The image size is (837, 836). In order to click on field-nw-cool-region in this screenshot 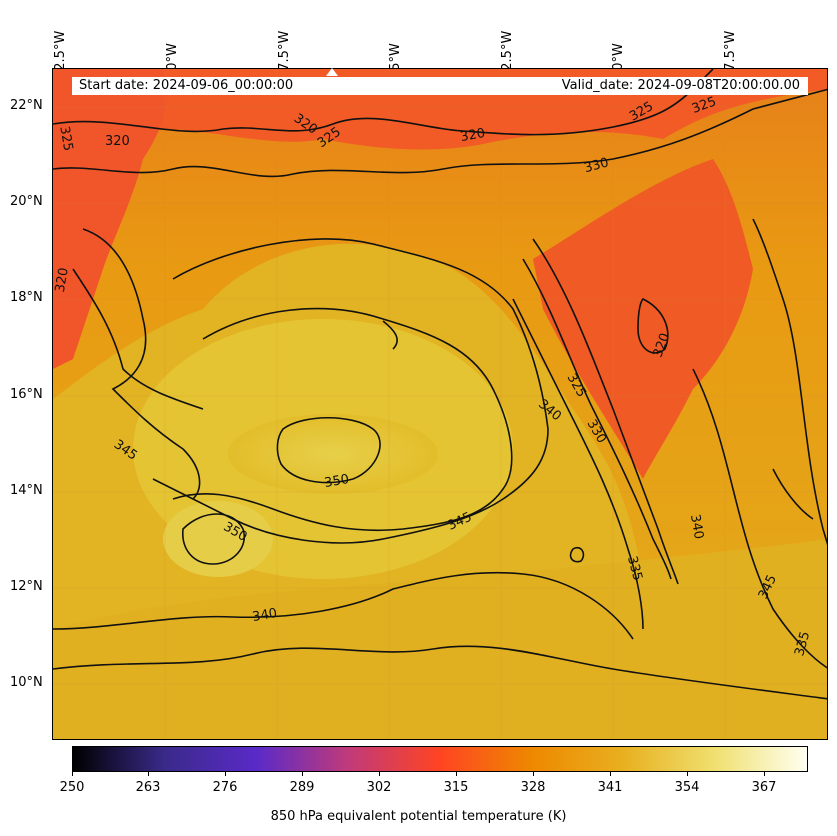, I will do `click(110, 219)`.